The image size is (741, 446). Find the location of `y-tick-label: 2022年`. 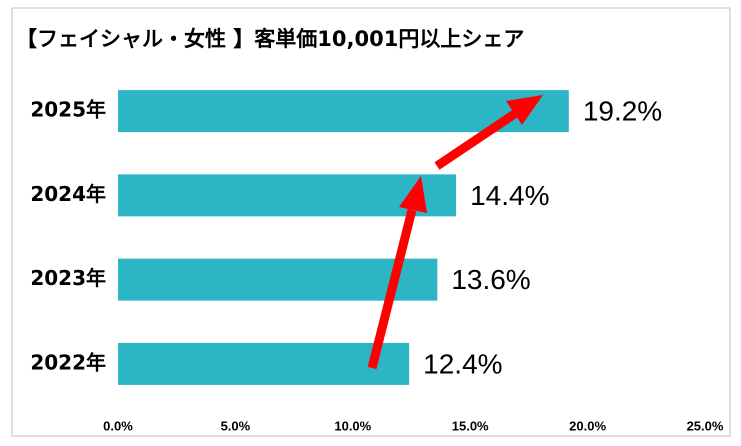

y-tick-label: 2022年 is located at coordinates (68, 362).